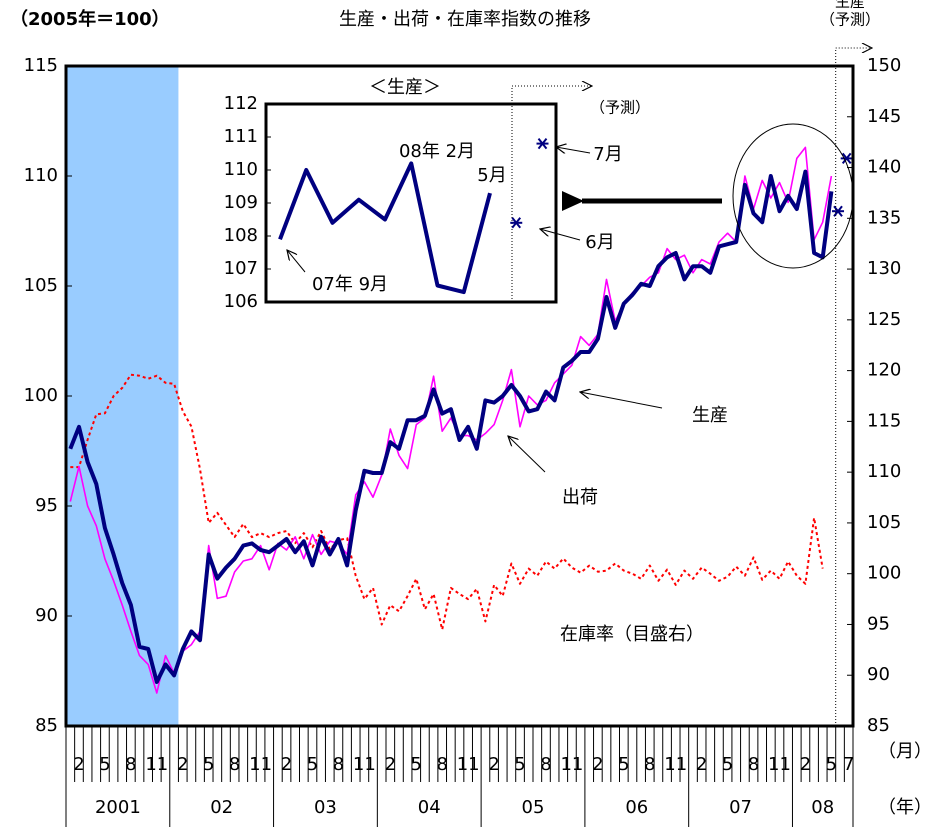  Describe the element at coordinates (241, 235) in the screenshot. I see `inset-y-tick-label: 108` at that location.